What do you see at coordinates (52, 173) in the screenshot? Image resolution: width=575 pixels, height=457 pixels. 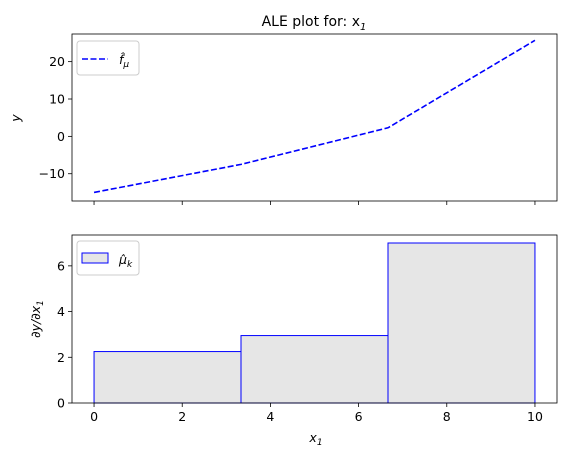 I see `top-y-tick-label: −10` at bounding box center [52, 173].